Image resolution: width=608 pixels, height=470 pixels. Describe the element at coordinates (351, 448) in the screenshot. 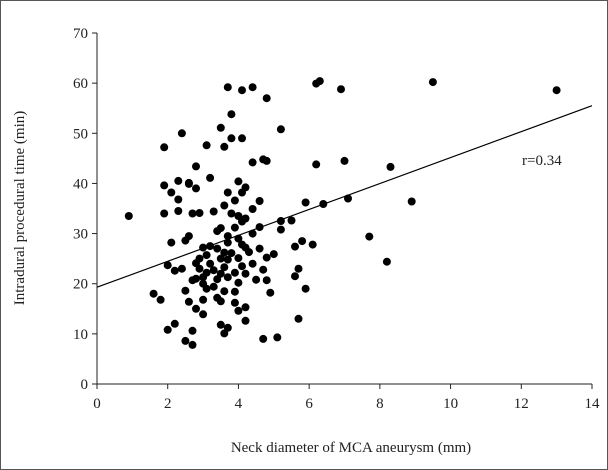

I see `x-axis-label: Neck diameter of MCA aneurysm (mm)` at that location.